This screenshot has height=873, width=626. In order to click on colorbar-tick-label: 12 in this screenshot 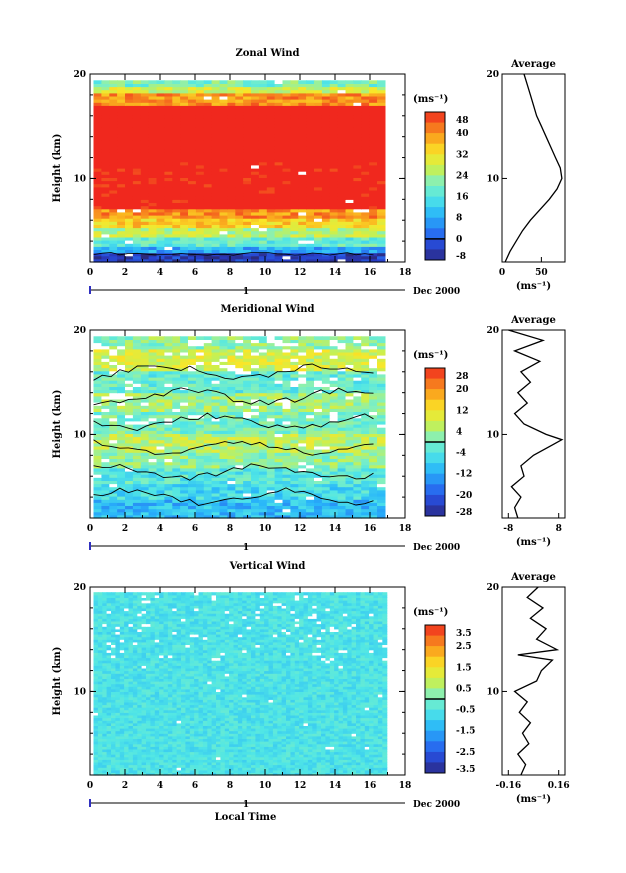, I will do `click(462, 411)`.